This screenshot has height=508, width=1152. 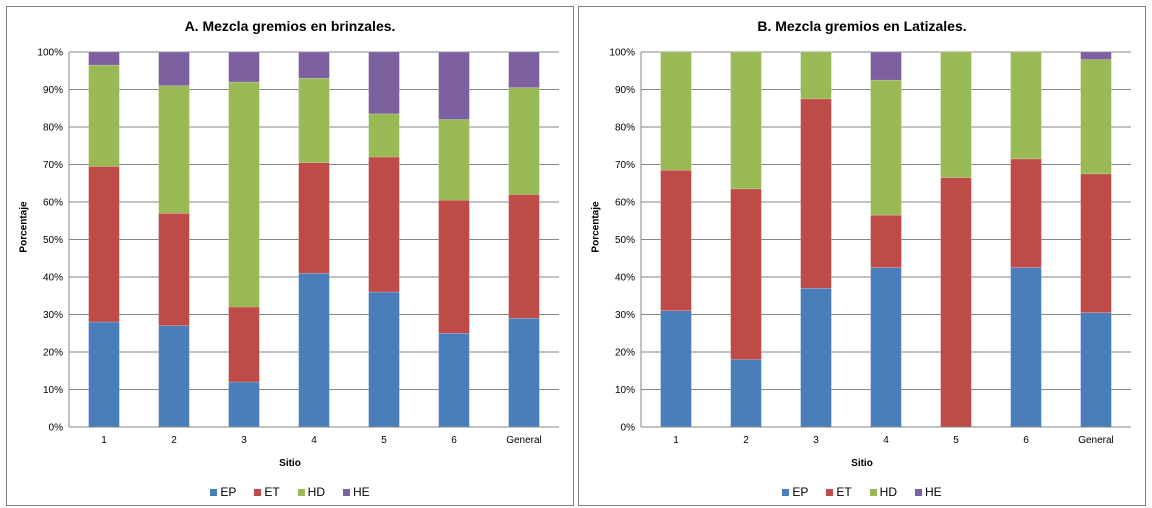 I want to click on legend-label-ep: EP, so click(x=800, y=492).